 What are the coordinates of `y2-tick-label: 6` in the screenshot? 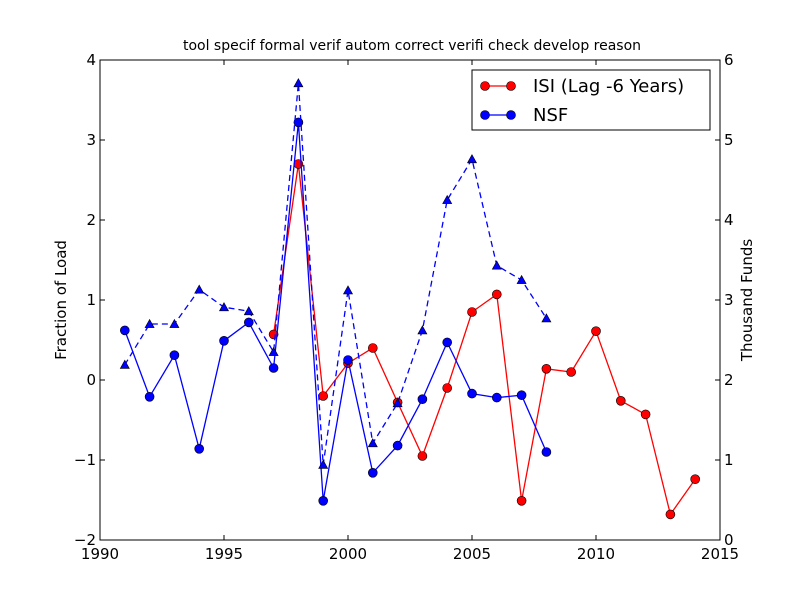 It's located at (729, 60).